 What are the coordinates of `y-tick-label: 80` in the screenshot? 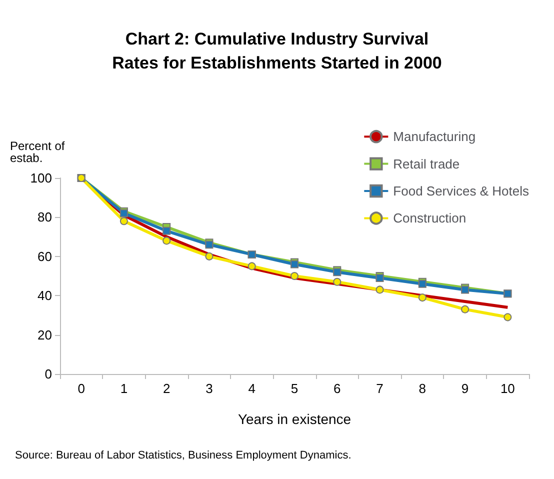 It's located at (45, 217).